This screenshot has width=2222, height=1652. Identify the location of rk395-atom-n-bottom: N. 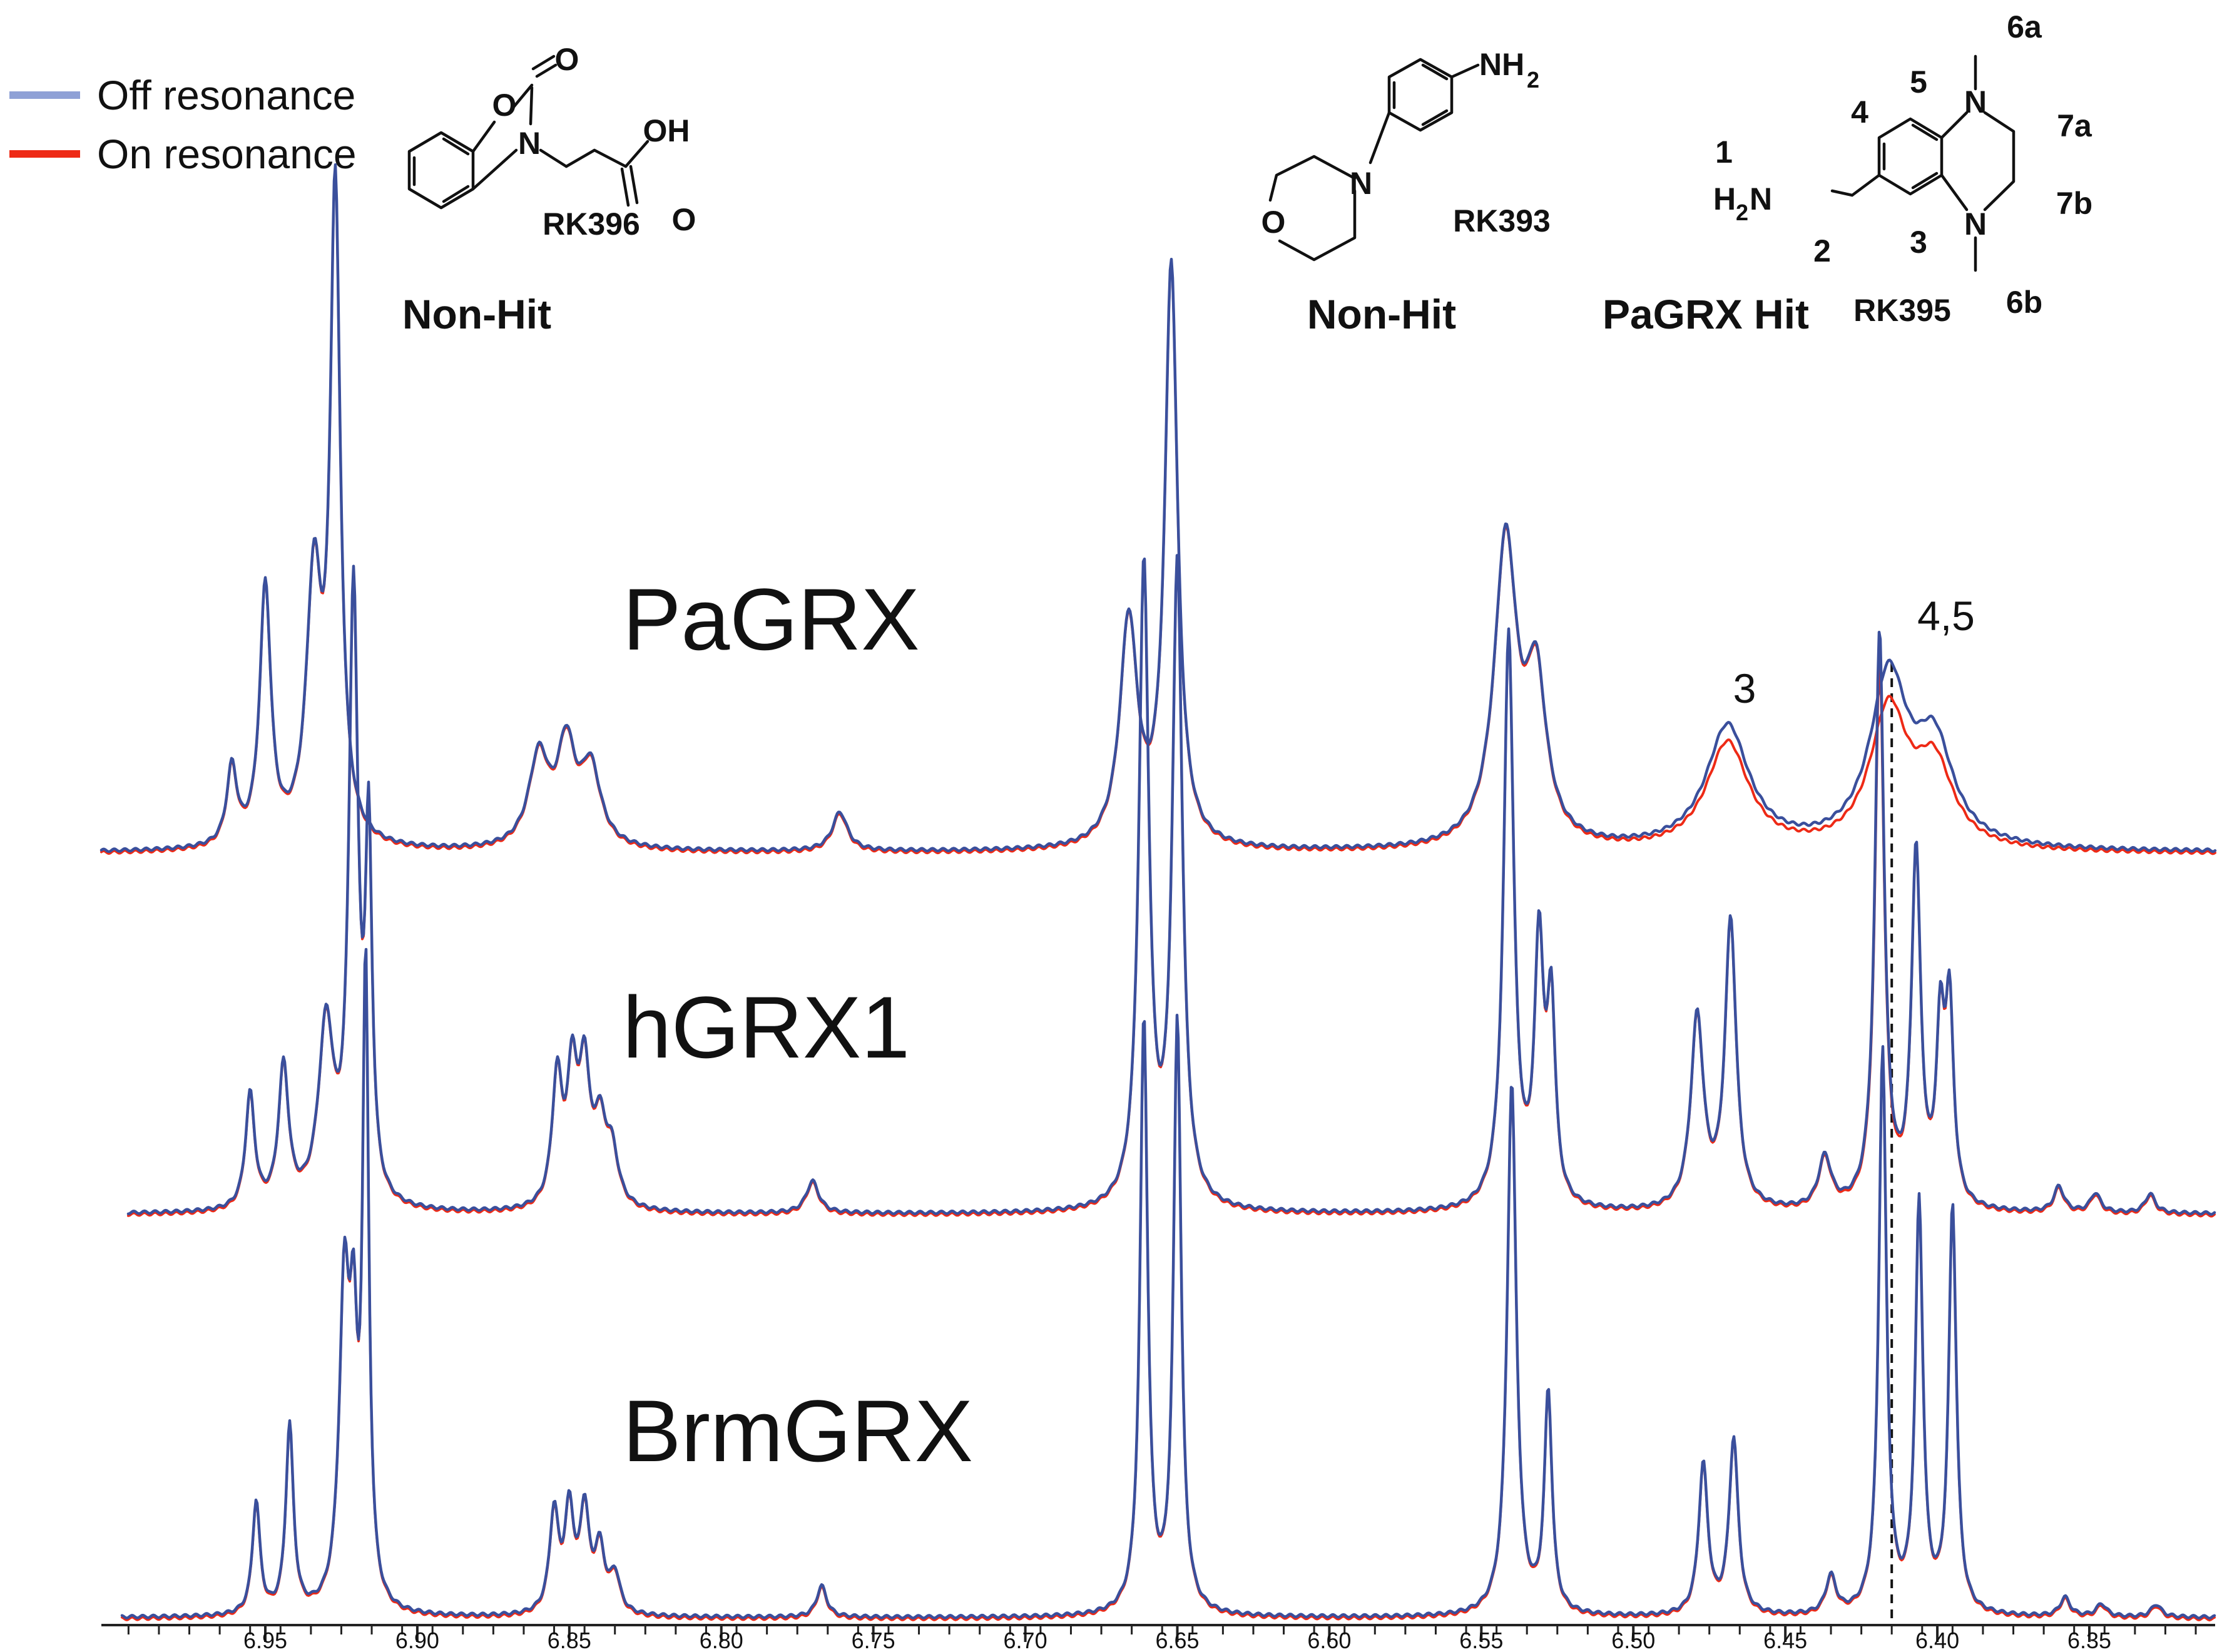
(1976, 224).